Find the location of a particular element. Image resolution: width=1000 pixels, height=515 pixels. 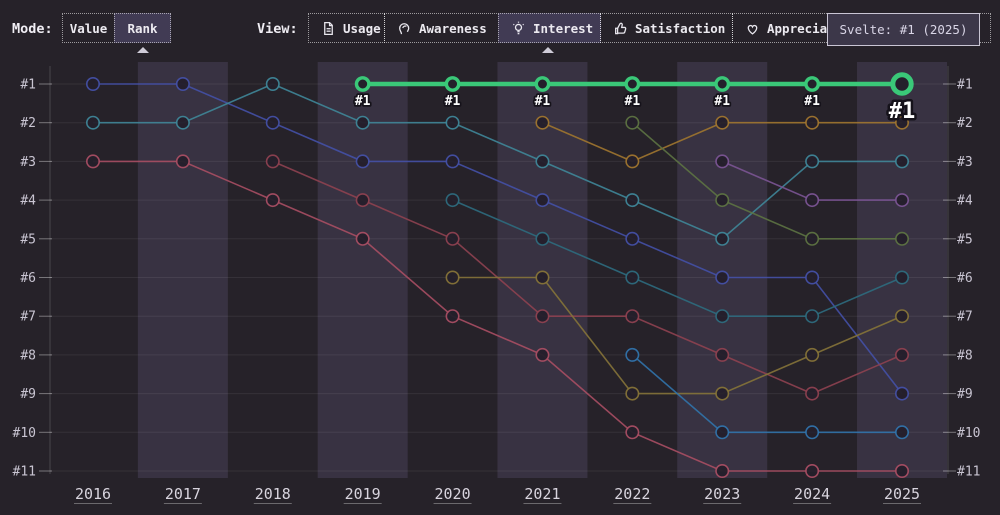

year-label: 2021 is located at coordinates (542, 494).